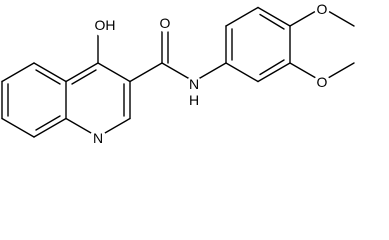  Describe the element at coordinates (194, 100) in the screenshot. I see `atom-label: H` at that location.